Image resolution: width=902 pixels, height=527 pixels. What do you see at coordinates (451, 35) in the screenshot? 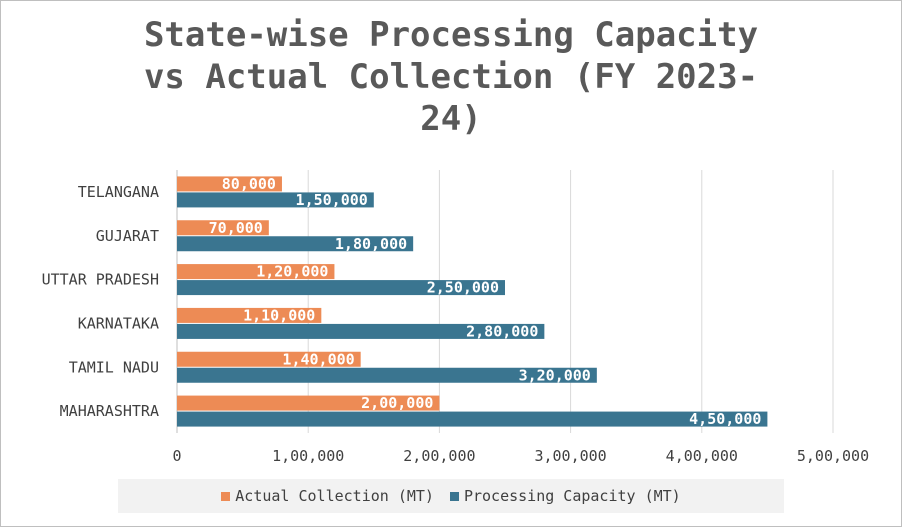
I see `chart-title-line-1: State-wise Processing Capacity` at bounding box center [451, 35].